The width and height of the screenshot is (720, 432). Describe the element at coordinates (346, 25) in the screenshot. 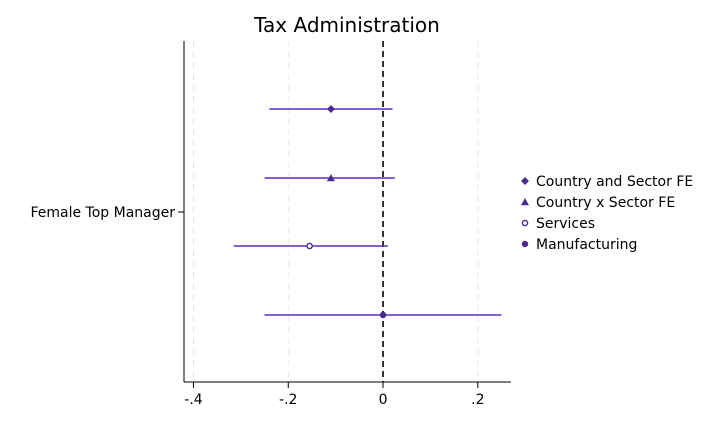

I see `chart-title: Tax Administration` at that location.